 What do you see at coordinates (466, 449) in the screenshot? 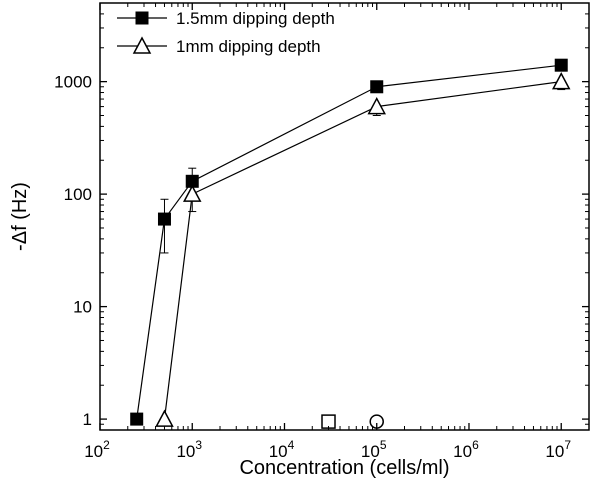
I see `x-tick-label: 10⁶` at bounding box center [466, 449].